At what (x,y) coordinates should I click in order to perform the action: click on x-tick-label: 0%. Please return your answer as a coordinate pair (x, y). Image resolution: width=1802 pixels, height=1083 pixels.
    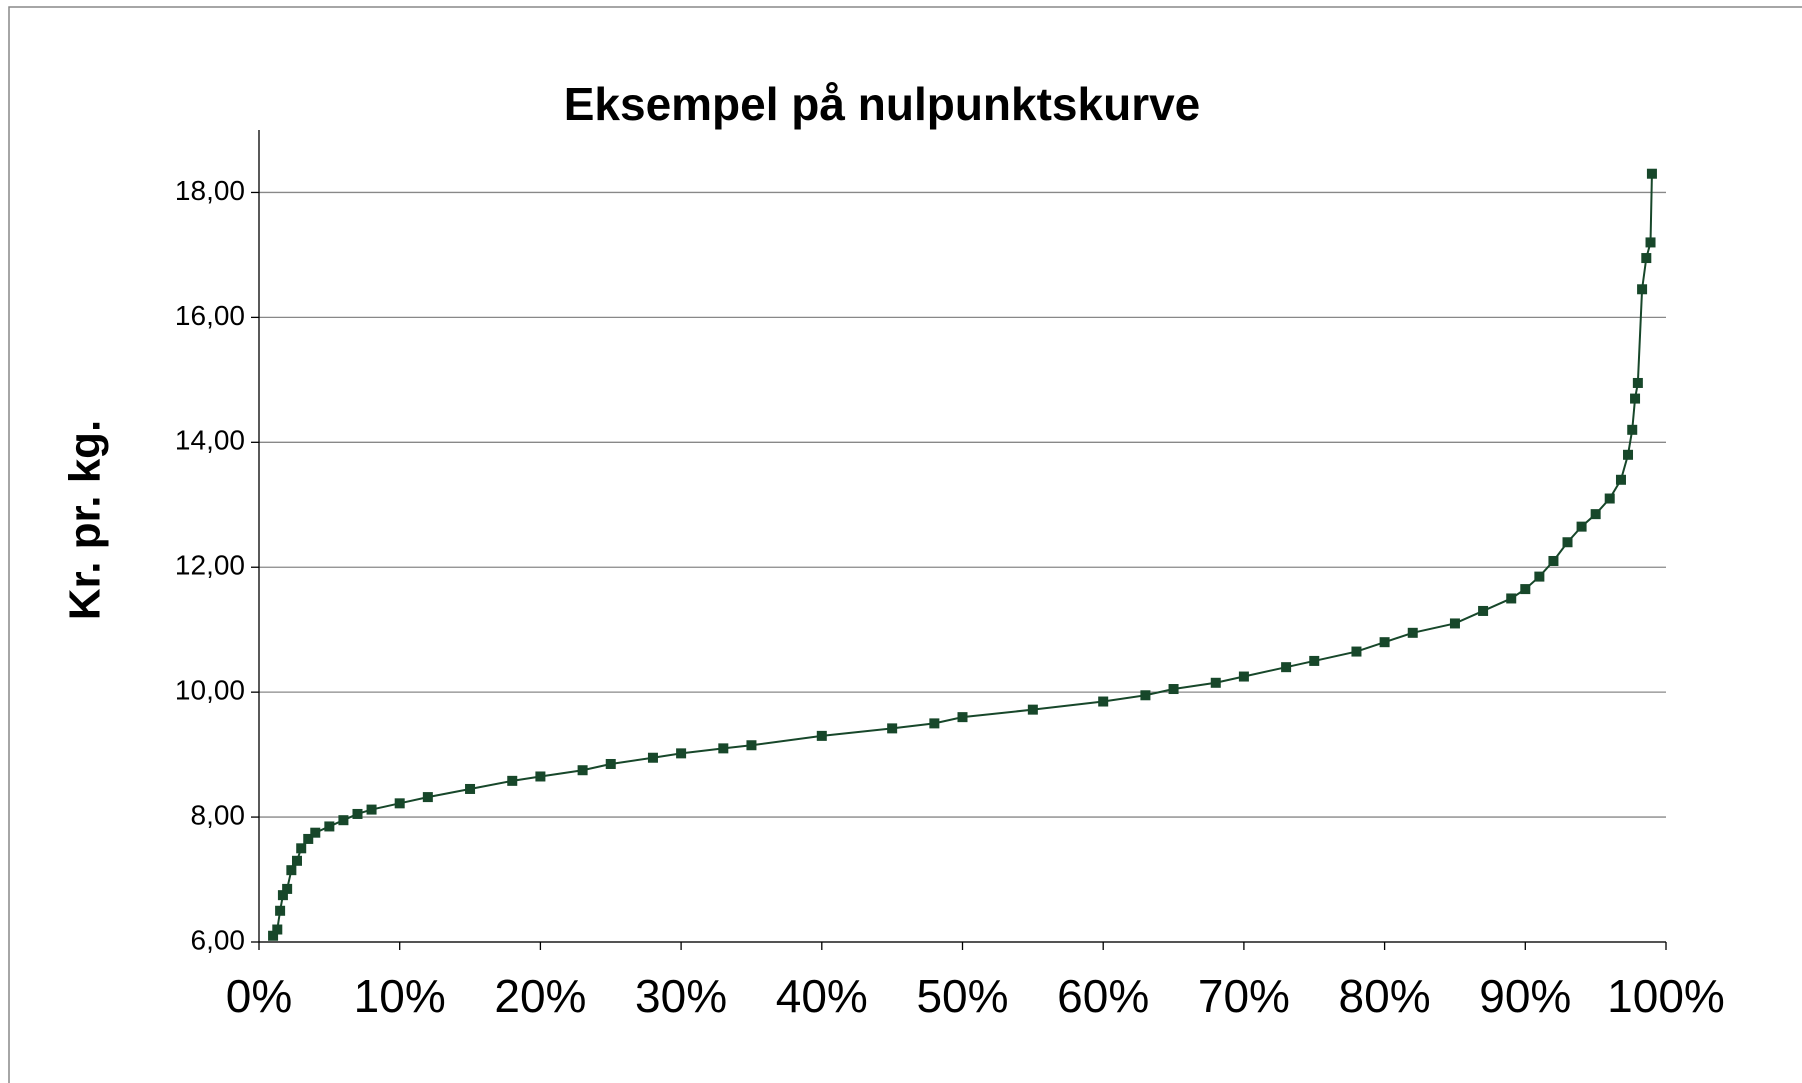
    Looking at the image, I should click on (259, 996).